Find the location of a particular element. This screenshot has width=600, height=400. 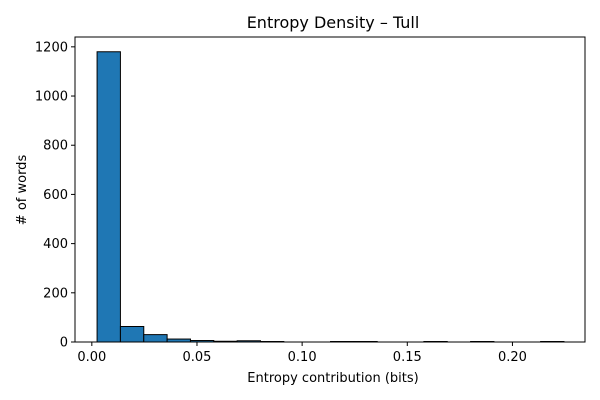

y-tick-label: 1000 is located at coordinates (51, 97).